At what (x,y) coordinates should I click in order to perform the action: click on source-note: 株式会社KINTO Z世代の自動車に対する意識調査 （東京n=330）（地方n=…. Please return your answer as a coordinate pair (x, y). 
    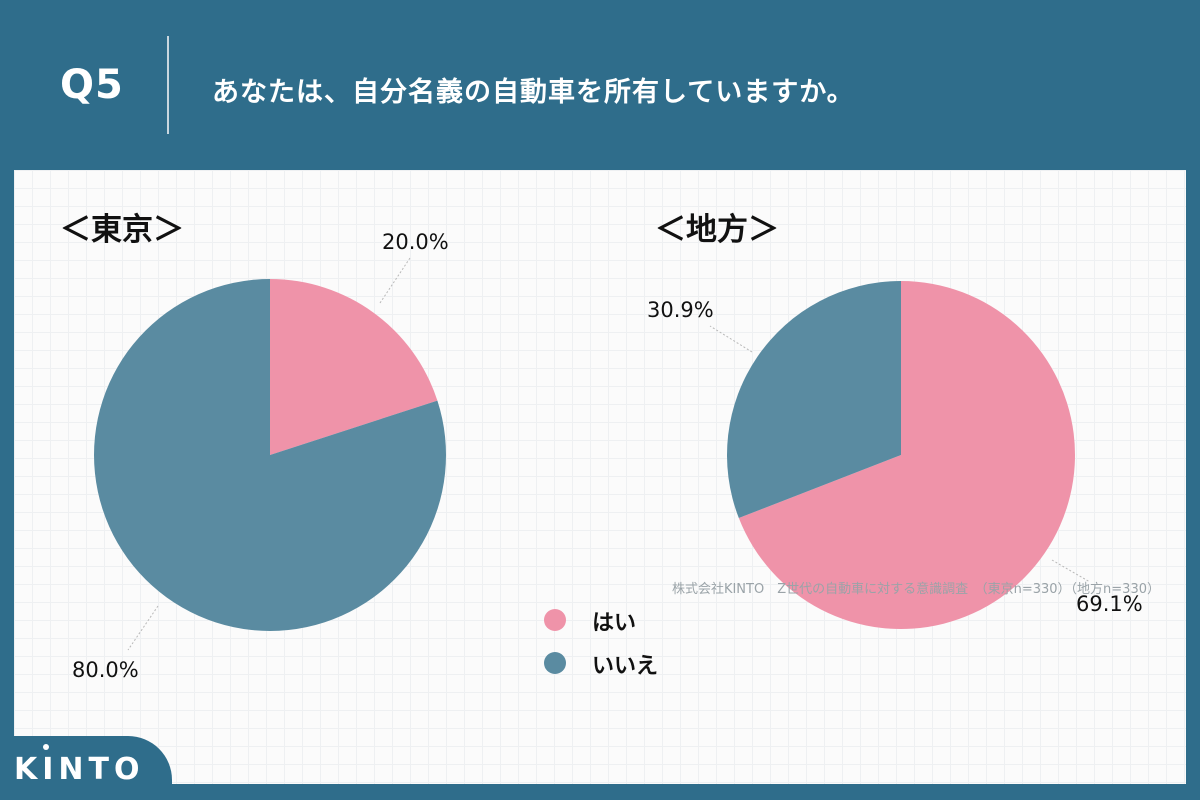
    Looking at the image, I should click on (915, 589).